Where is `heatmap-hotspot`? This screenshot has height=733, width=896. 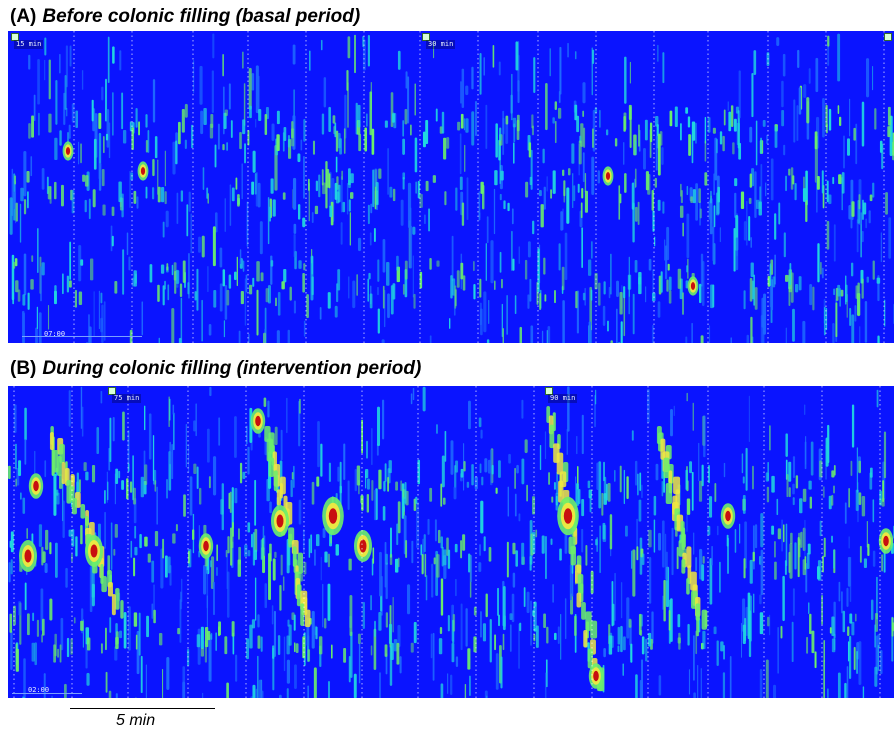 heatmap-hotspot is located at coordinates (143, 171).